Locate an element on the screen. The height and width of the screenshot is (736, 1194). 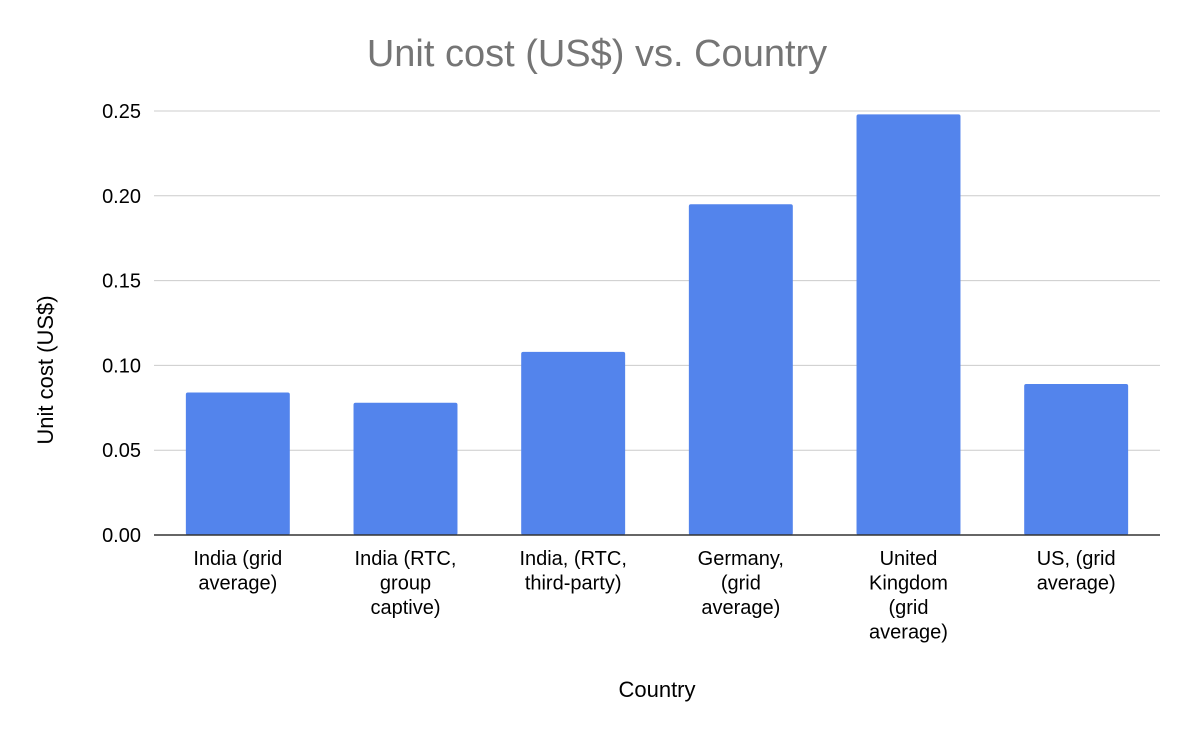
y-tick-label: 0.25 is located at coordinates (121, 112).